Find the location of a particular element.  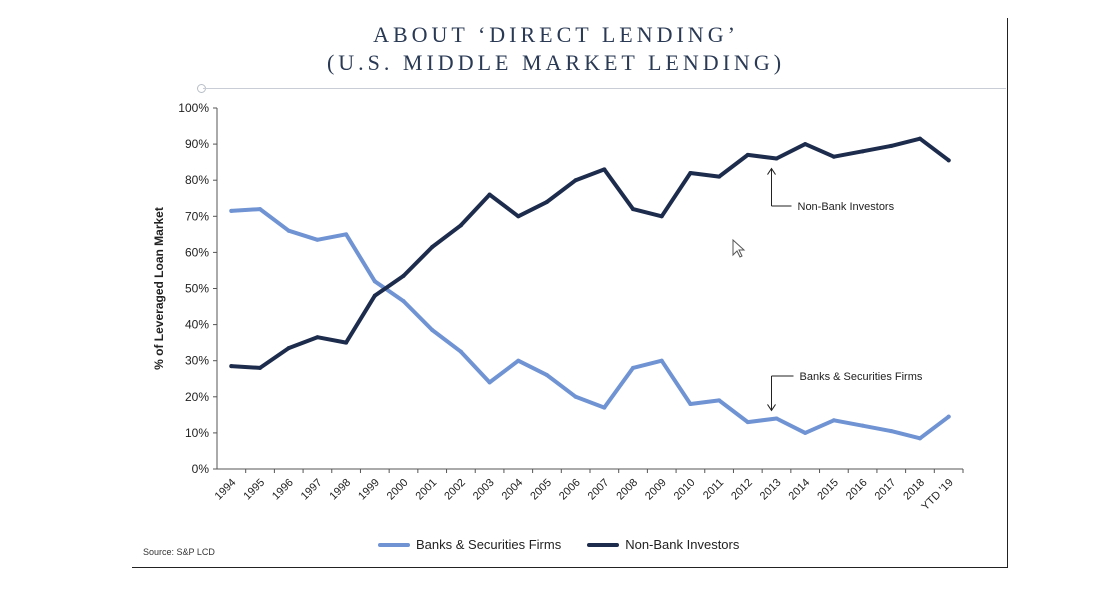

legend-label-banks: Banks & Securities Firms is located at coordinates (489, 544).